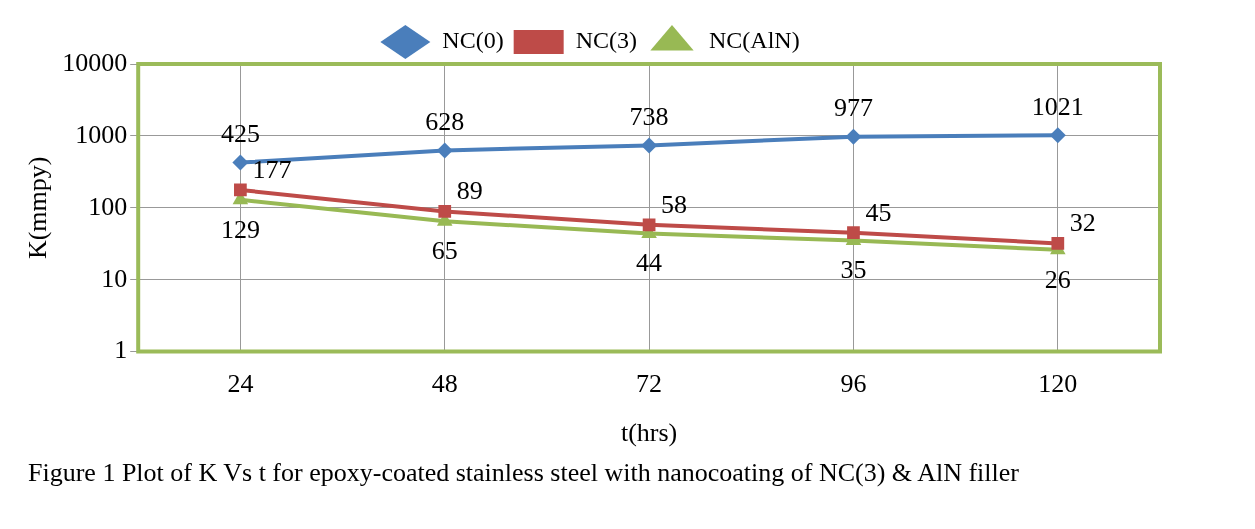 The width and height of the screenshot is (1255, 529). What do you see at coordinates (444, 384) in the screenshot?
I see `x-tick-label: 48` at bounding box center [444, 384].